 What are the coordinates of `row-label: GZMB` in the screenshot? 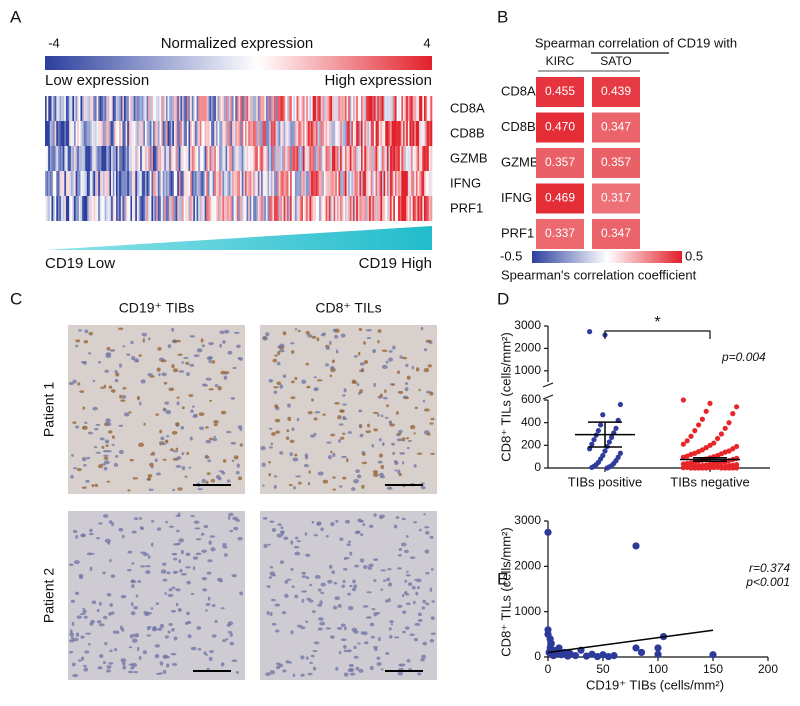 It's located at (520, 161).